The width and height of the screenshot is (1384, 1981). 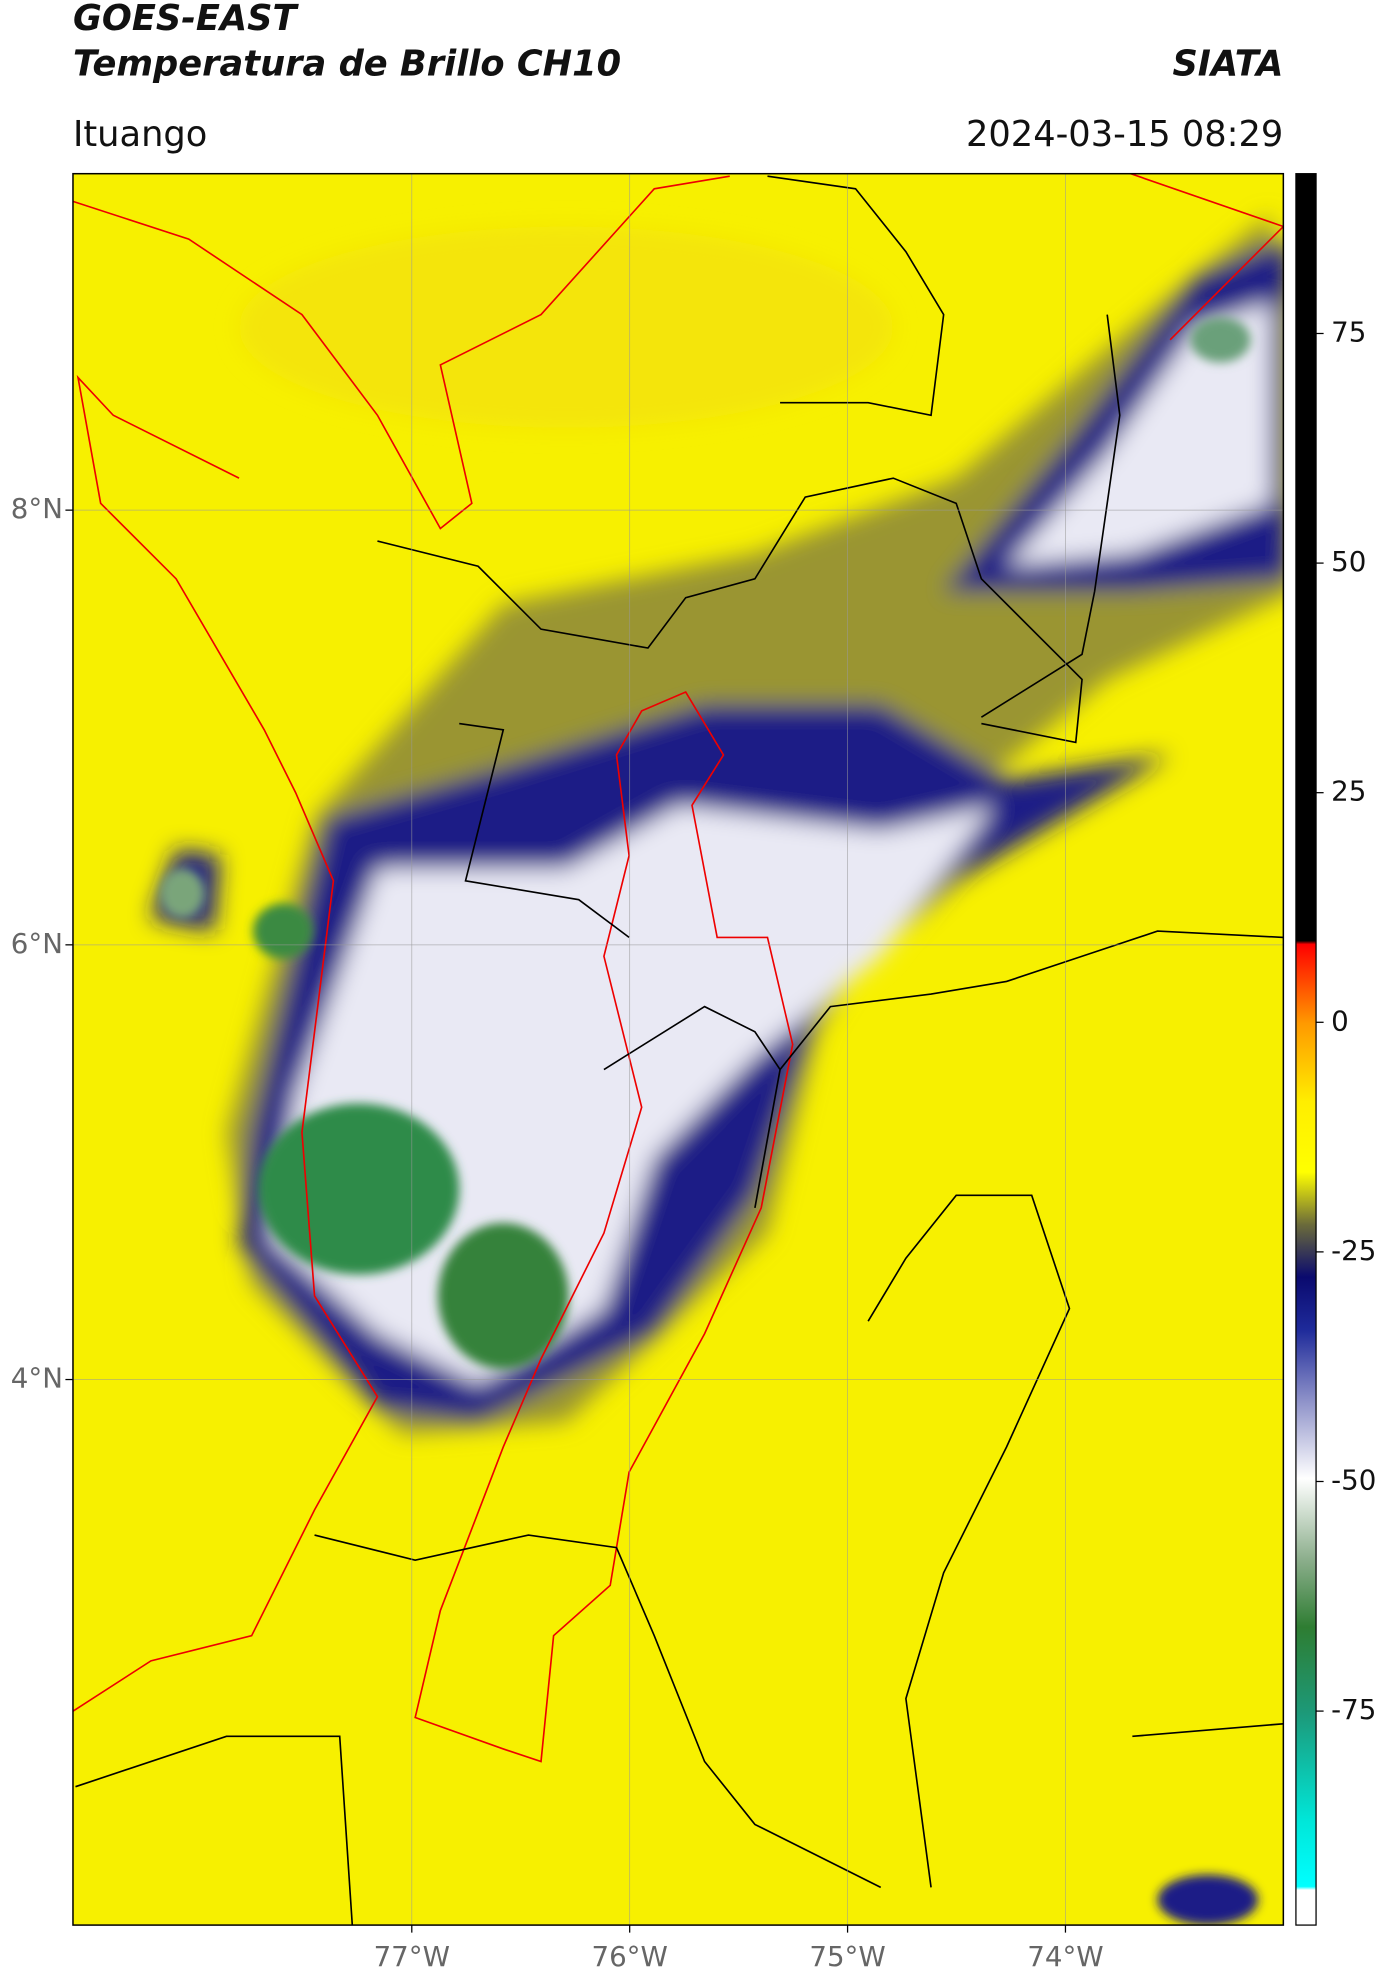 I want to click on x-tick-label: 75°W, so click(x=847, y=1956).